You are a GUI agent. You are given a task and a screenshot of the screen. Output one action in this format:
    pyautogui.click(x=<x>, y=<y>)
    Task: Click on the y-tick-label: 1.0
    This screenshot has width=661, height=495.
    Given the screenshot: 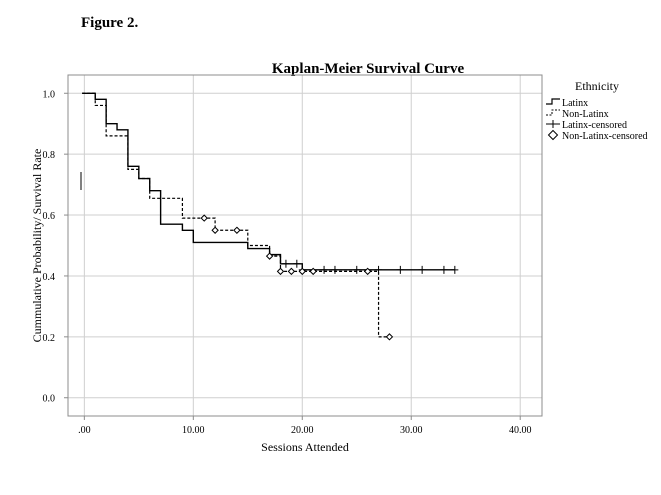 What is the action you would take?
    pyautogui.click(x=49, y=94)
    